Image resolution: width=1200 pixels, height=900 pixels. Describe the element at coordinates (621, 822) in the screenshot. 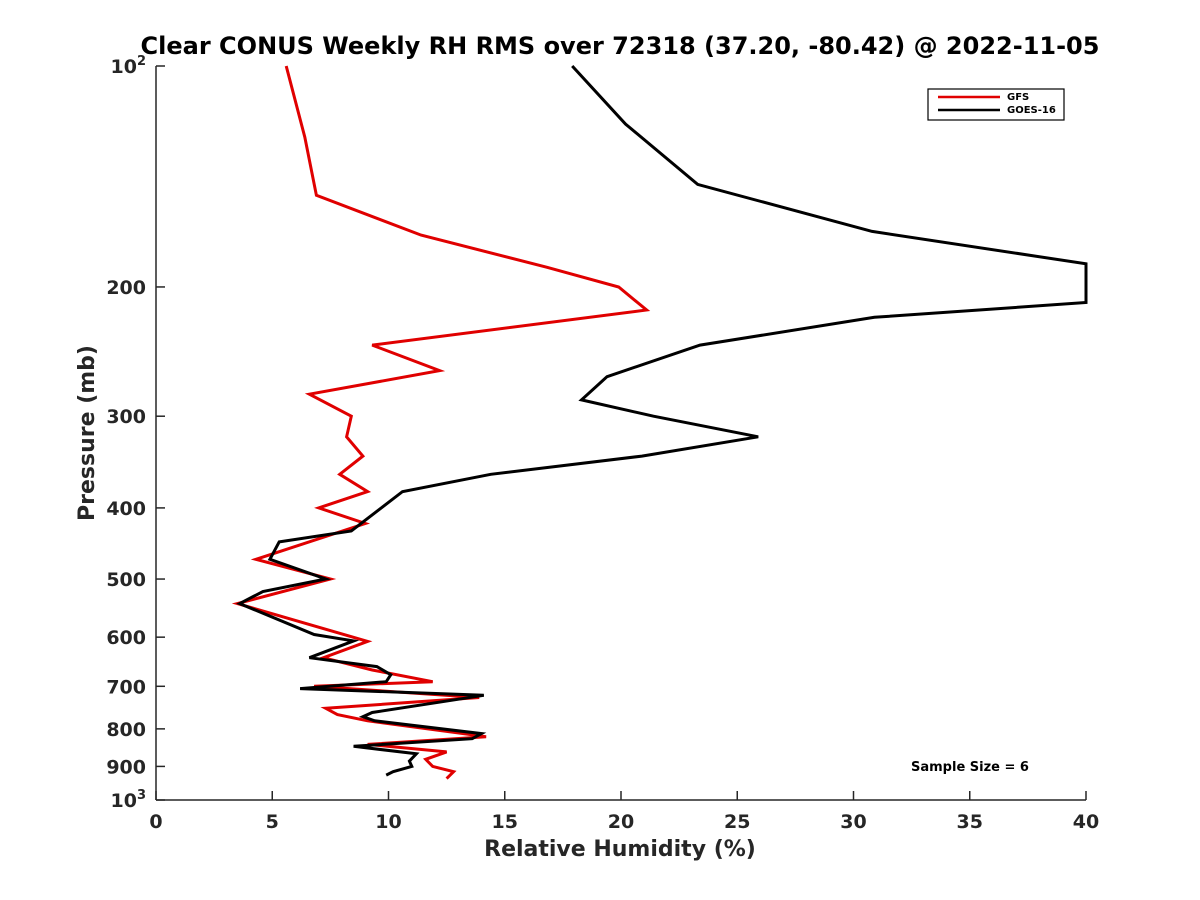

I see `x-tick-label: 20` at that location.